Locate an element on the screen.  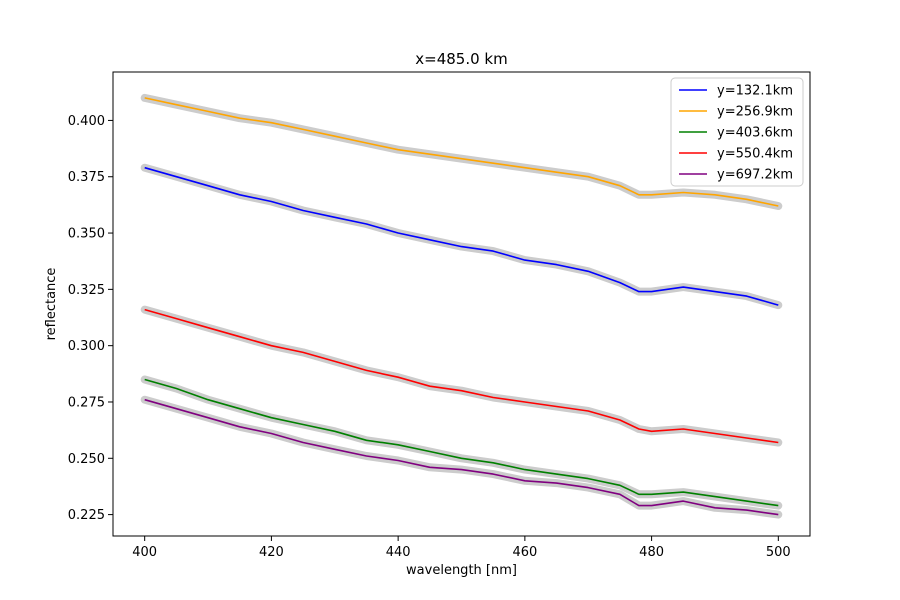
x-tick-label: 460 is located at coordinates (524, 552).